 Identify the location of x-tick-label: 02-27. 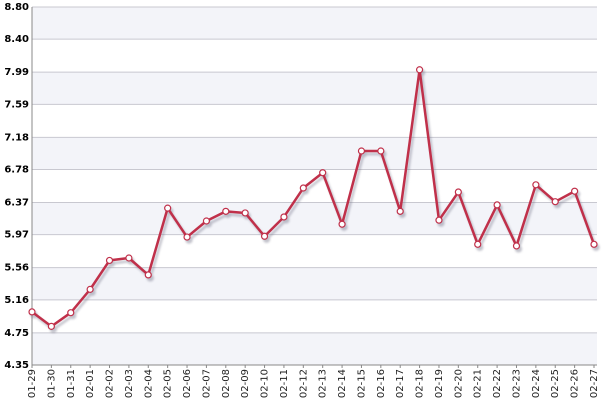
(594, 383).